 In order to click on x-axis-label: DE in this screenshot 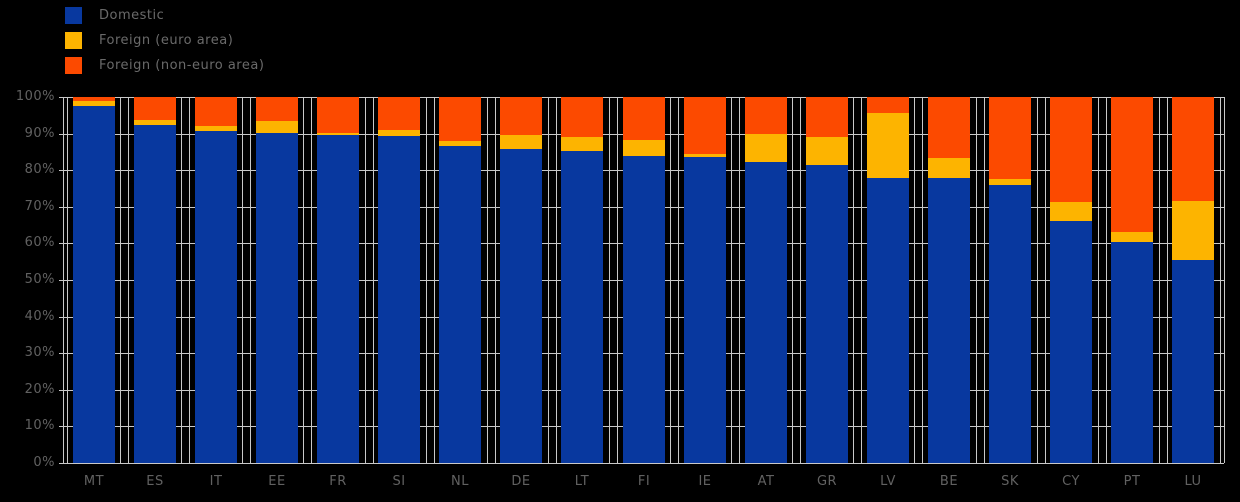, I will do `click(521, 481)`.